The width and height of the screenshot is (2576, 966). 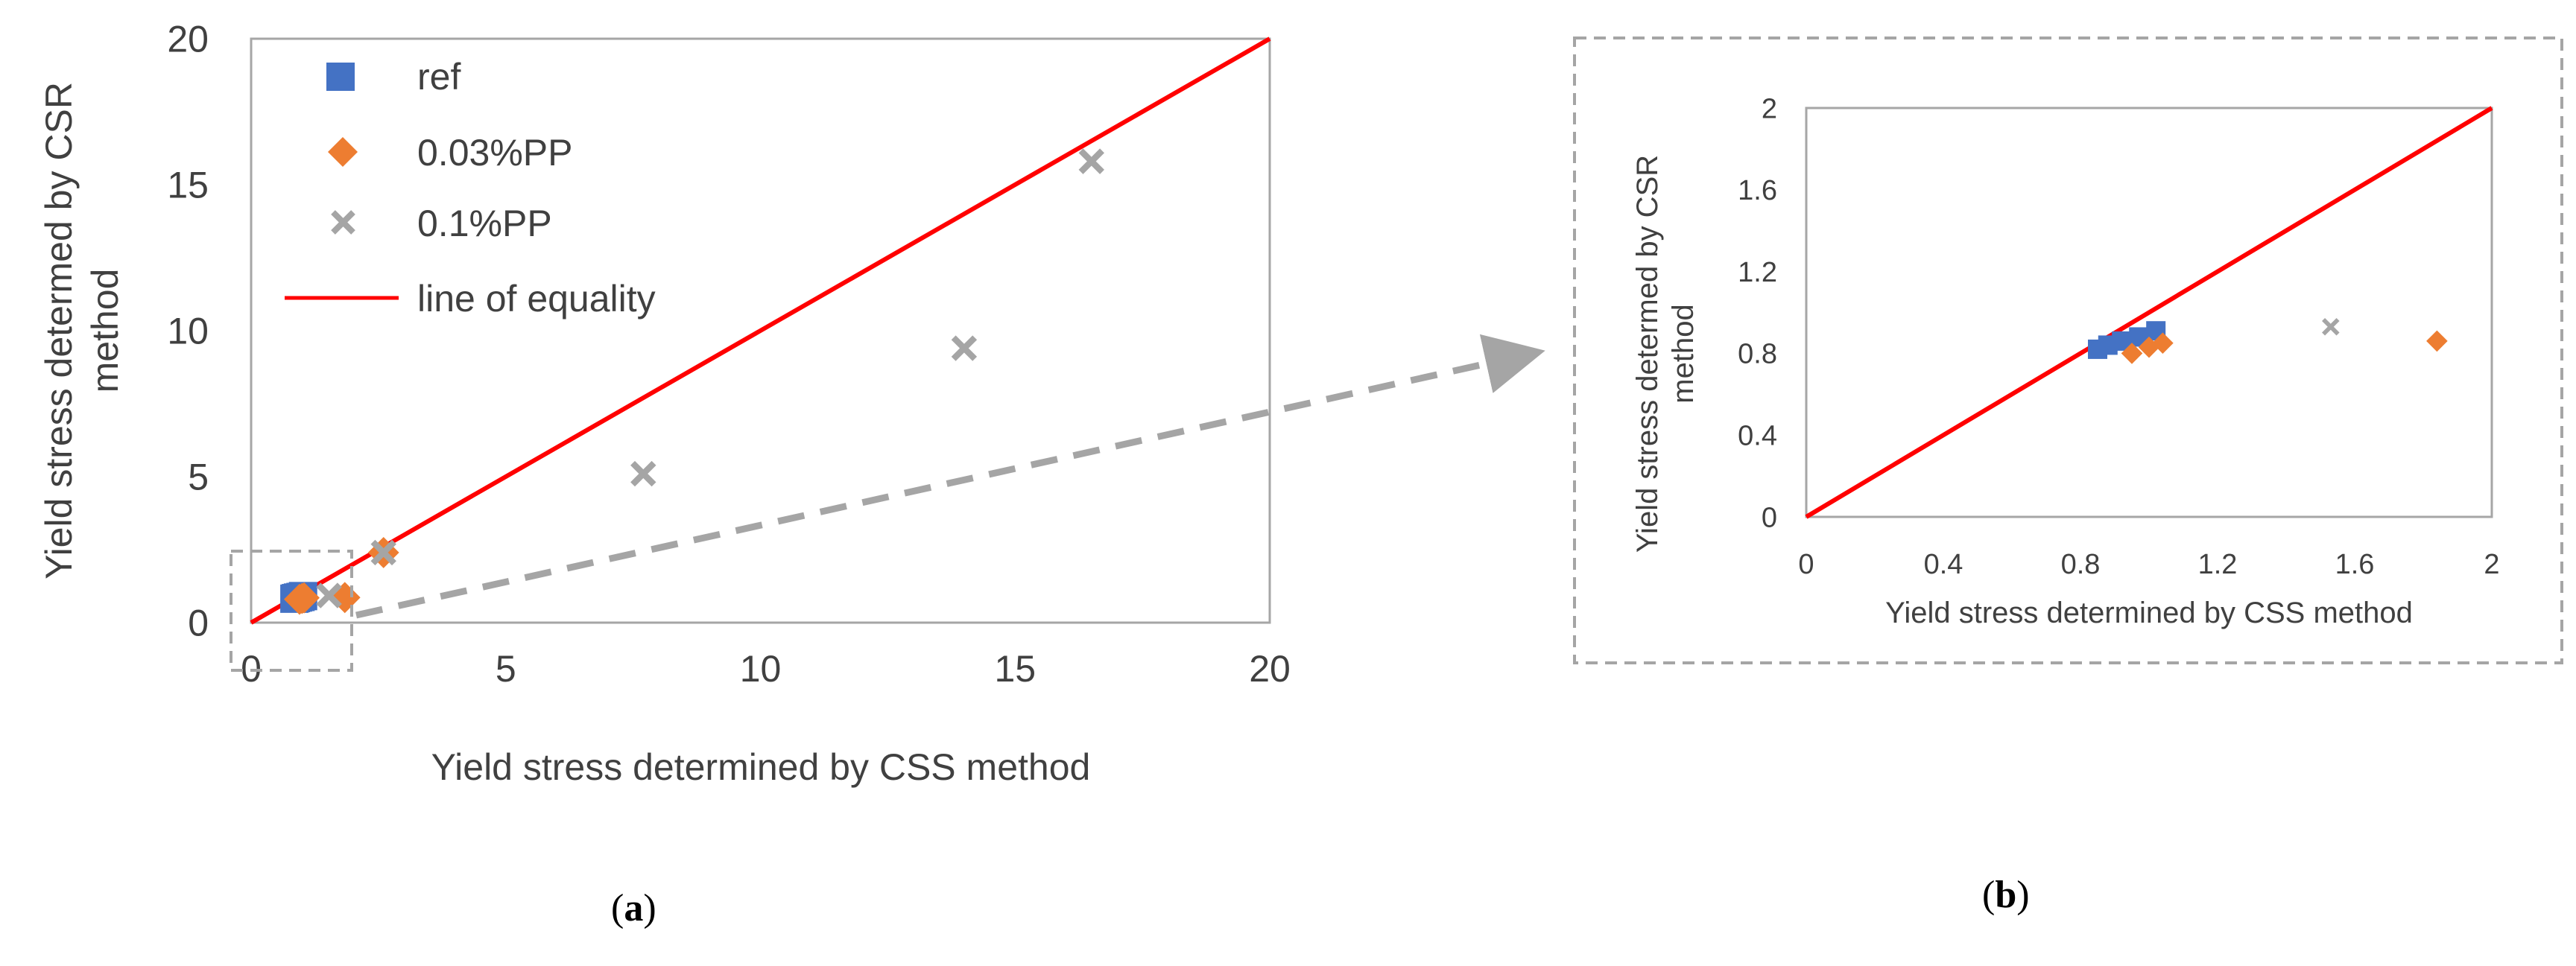 What do you see at coordinates (1270, 669) in the screenshot?
I see `x-tick-label-a-4: 20` at bounding box center [1270, 669].